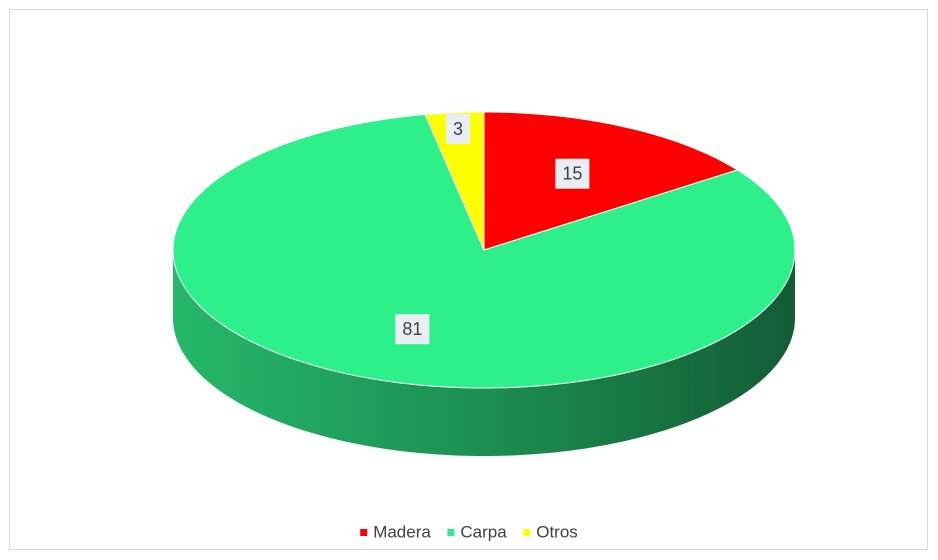 The height and width of the screenshot is (560, 938). Describe the element at coordinates (402, 531) in the screenshot. I see `legend-label: Madera` at that location.